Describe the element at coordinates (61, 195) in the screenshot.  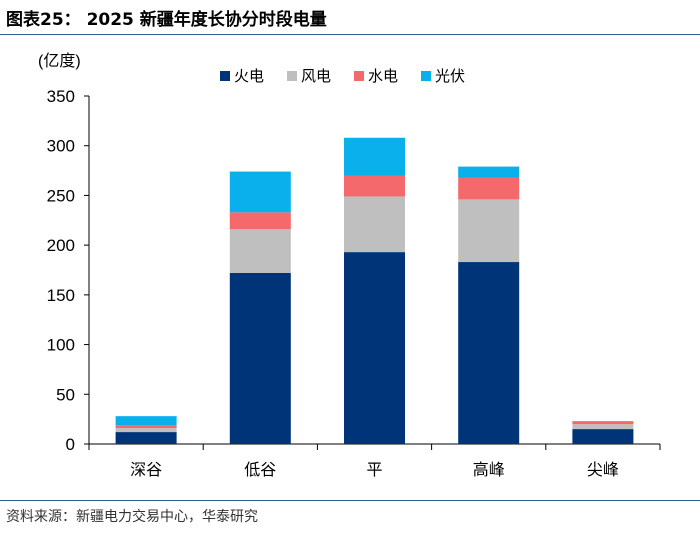
I see `y-tick-label: 250` at that location.